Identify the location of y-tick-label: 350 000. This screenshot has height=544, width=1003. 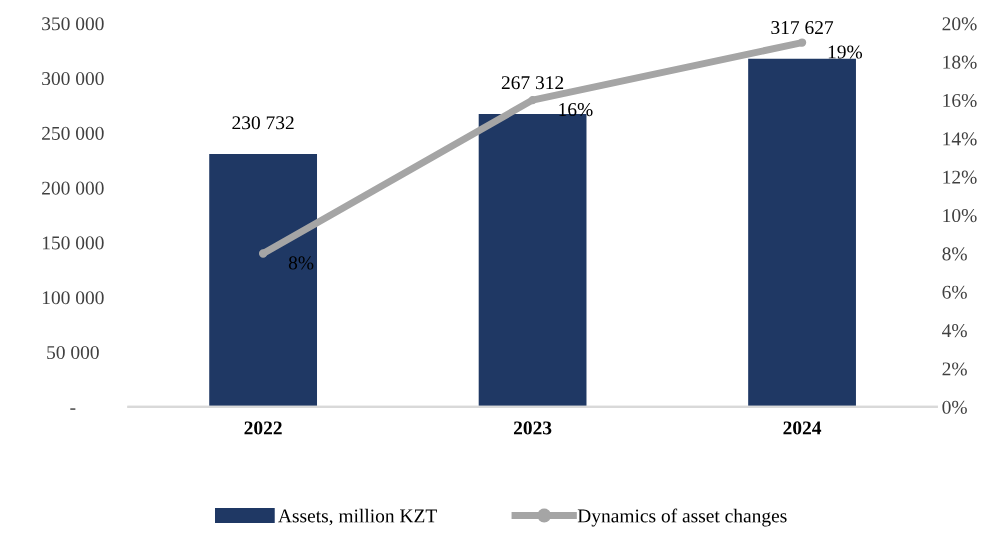
(73, 24).